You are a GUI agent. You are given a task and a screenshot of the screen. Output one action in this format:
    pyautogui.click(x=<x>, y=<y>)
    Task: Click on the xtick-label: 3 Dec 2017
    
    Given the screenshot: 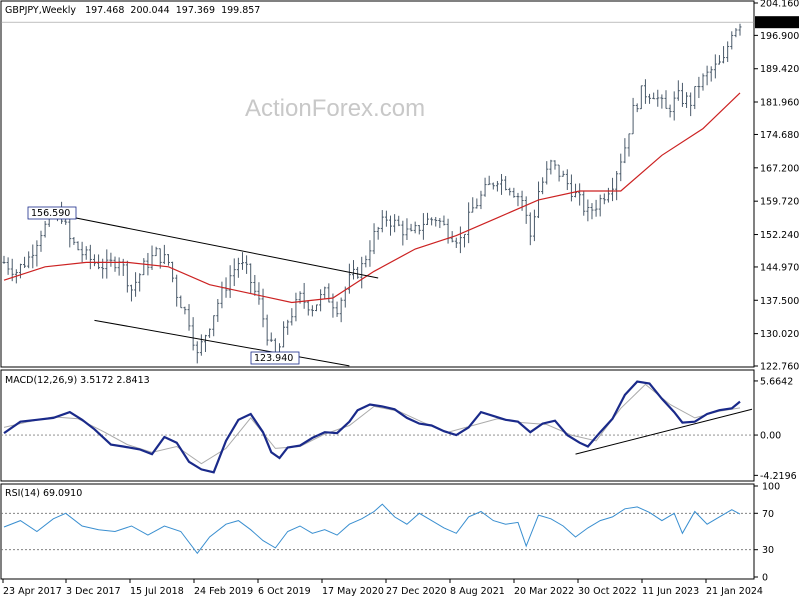 What is the action you would take?
    pyautogui.click(x=93, y=591)
    